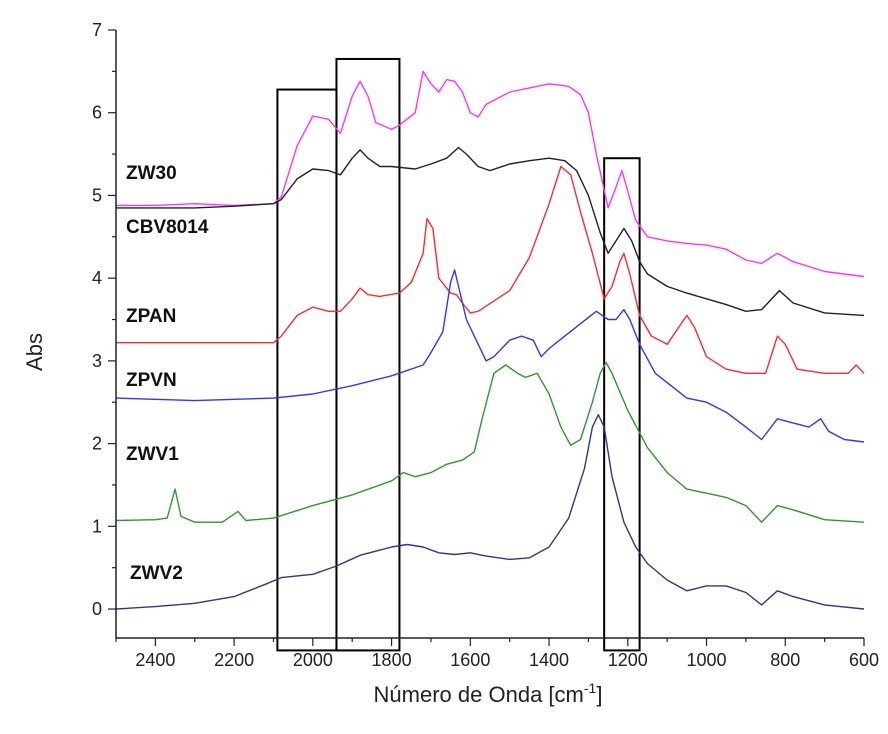 The height and width of the screenshot is (734, 888). What do you see at coordinates (590, 688) in the screenshot?
I see `x-axis-title-sup: -1` at bounding box center [590, 688].